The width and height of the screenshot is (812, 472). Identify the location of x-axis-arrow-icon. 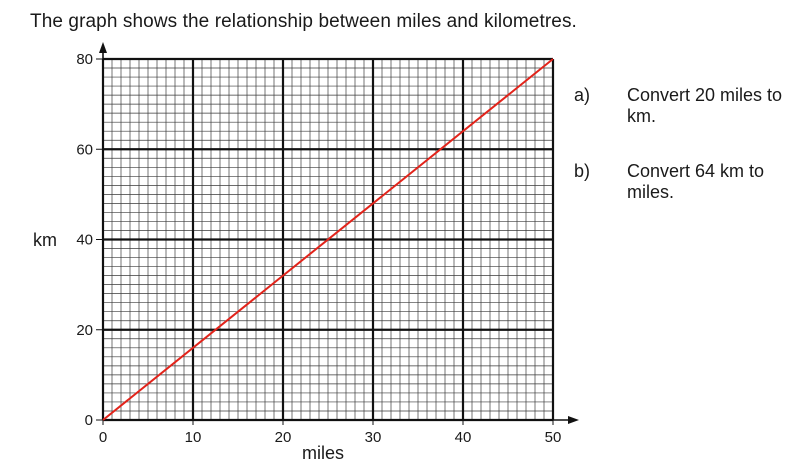
(573, 420).